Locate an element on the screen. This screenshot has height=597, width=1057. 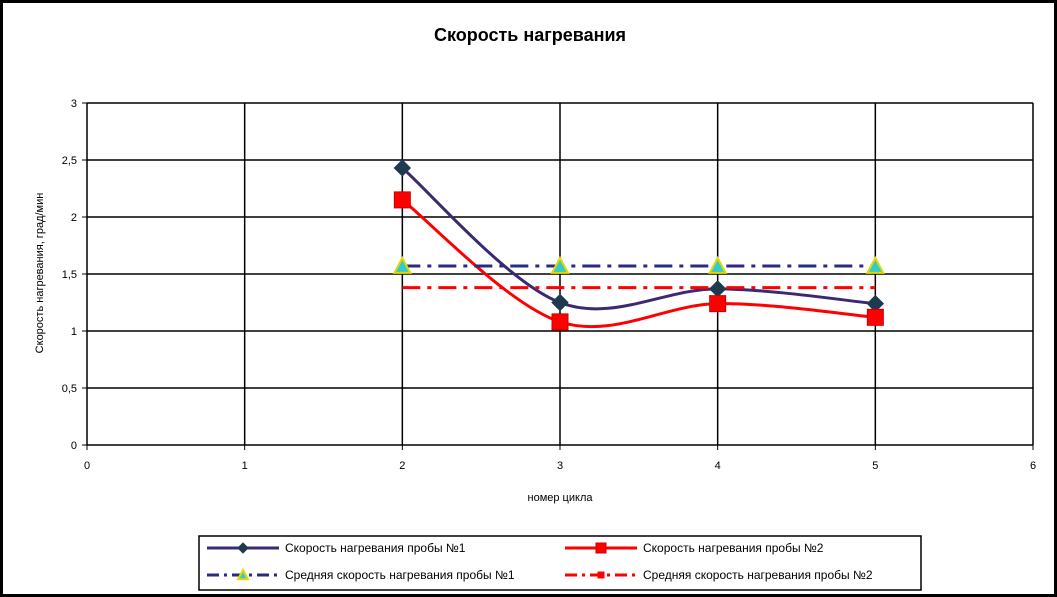
legend-label-4: Средняя скорость нагревания пробы №2 is located at coordinates (758, 575).